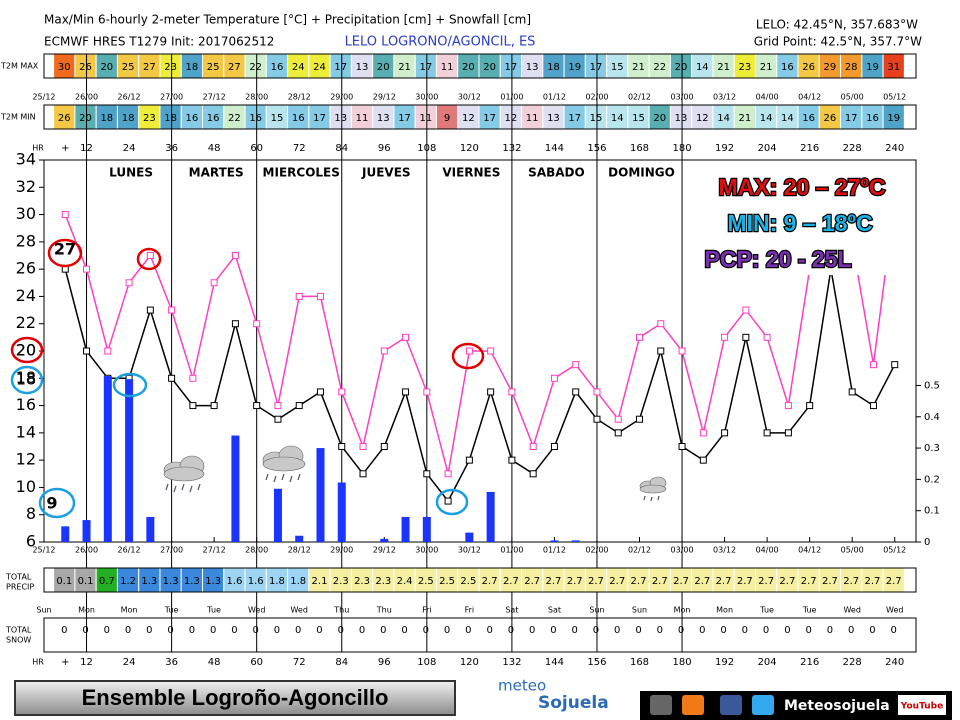 This screenshot has width=960, height=720. What do you see at coordinates (384, 148) in the screenshot?
I see `hr-tick-label: 96` at bounding box center [384, 148].